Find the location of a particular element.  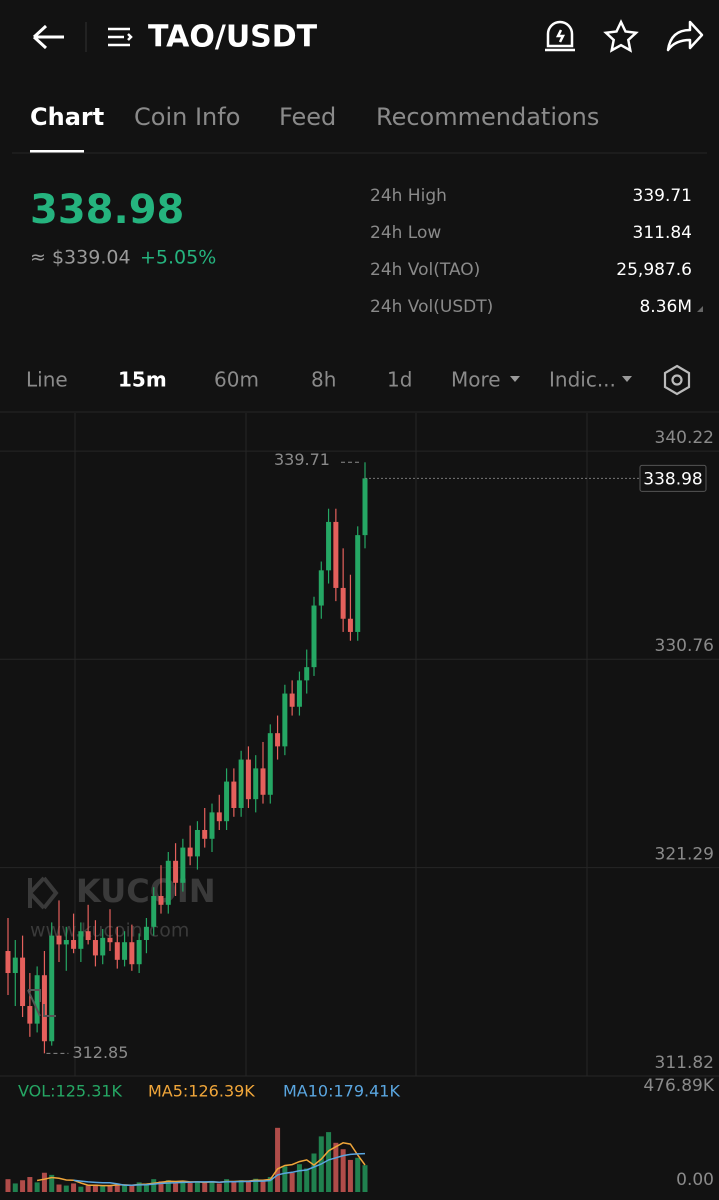

last-price-box is located at coordinates (673, 478).